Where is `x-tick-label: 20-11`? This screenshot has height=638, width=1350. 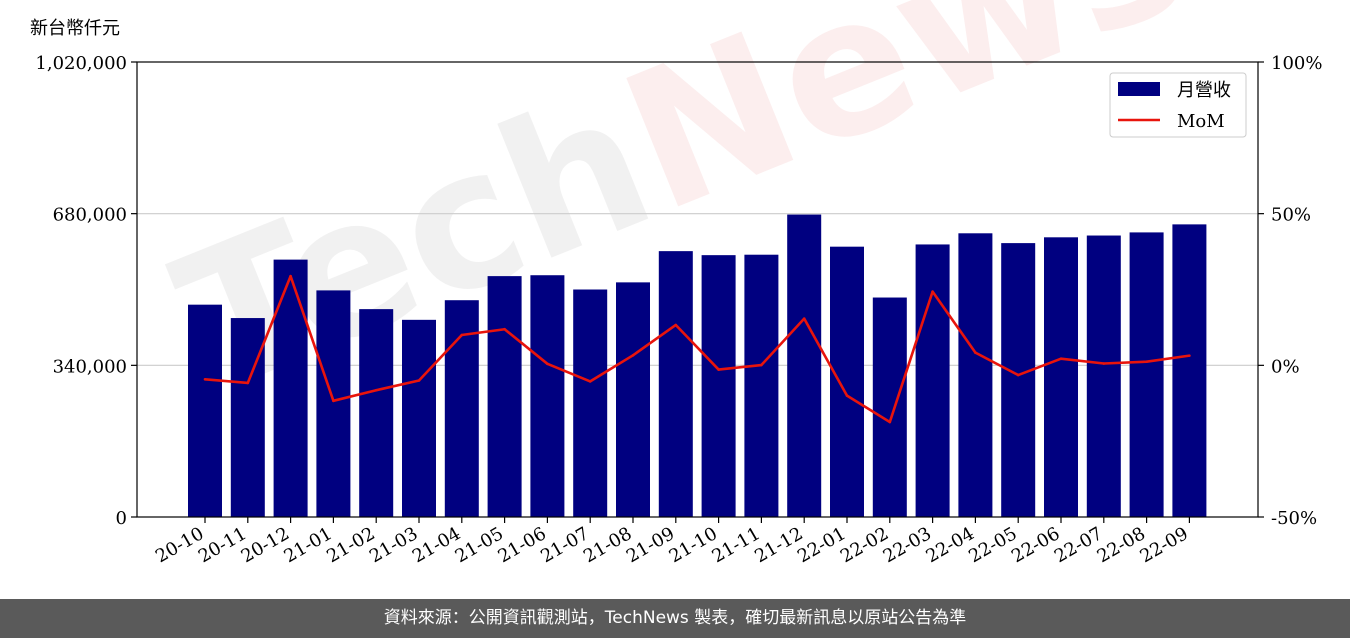 x-tick-label: 20-11 is located at coordinates (222, 545).